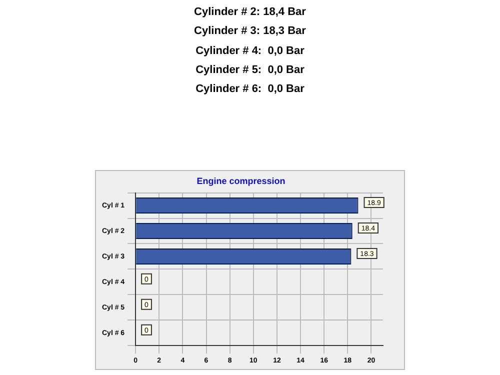  Describe the element at coordinates (250, 32) in the screenshot. I see `text: Cylinder # 3: 18,3 Bar` at that location.